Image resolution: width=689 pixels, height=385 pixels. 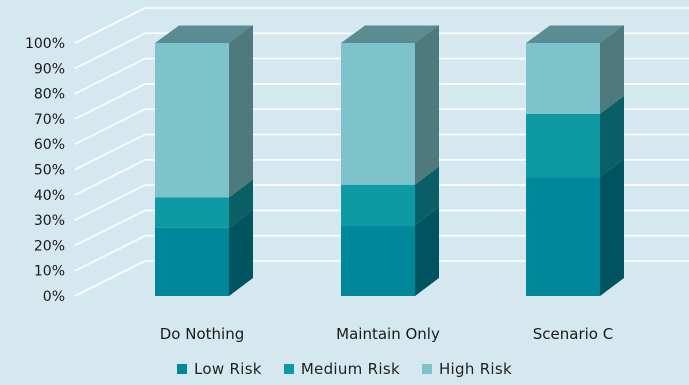 I want to click on legend-item-medium-risk: Medium Risk, so click(x=341, y=369).